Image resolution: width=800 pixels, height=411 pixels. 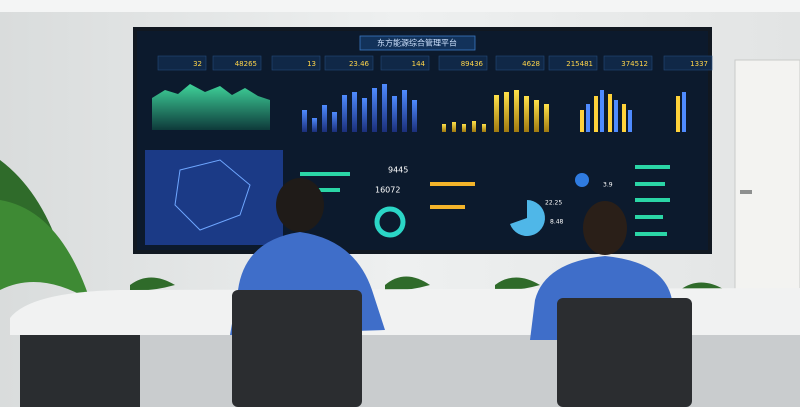 I want to click on desk-panel, so click(x=80, y=371).